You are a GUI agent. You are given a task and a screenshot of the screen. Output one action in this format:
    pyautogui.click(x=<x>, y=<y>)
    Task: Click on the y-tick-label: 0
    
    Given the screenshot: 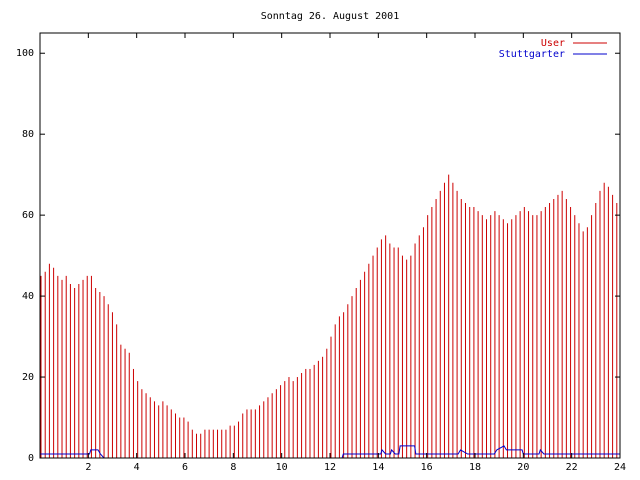 What is the action you would take?
    pyautogui.click(x=31, y=458)
    